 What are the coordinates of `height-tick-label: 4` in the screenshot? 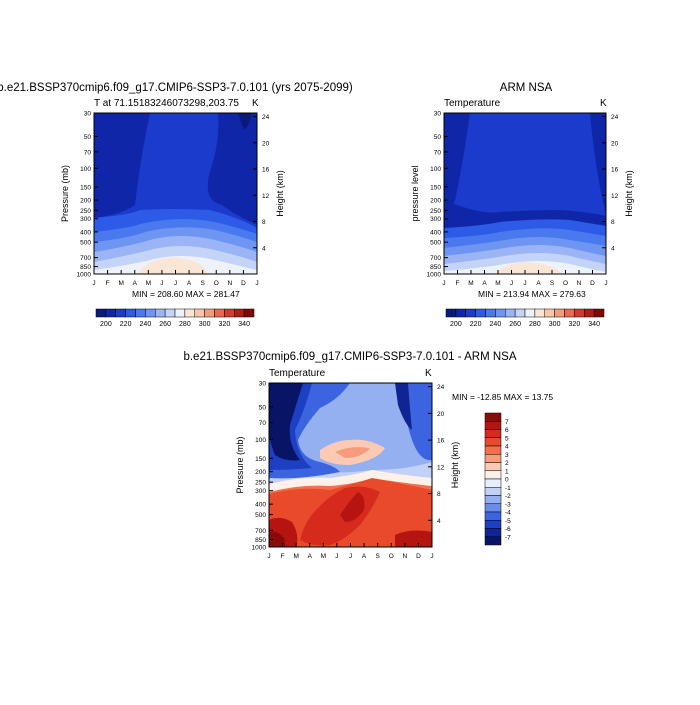 It's located at (439, 521).